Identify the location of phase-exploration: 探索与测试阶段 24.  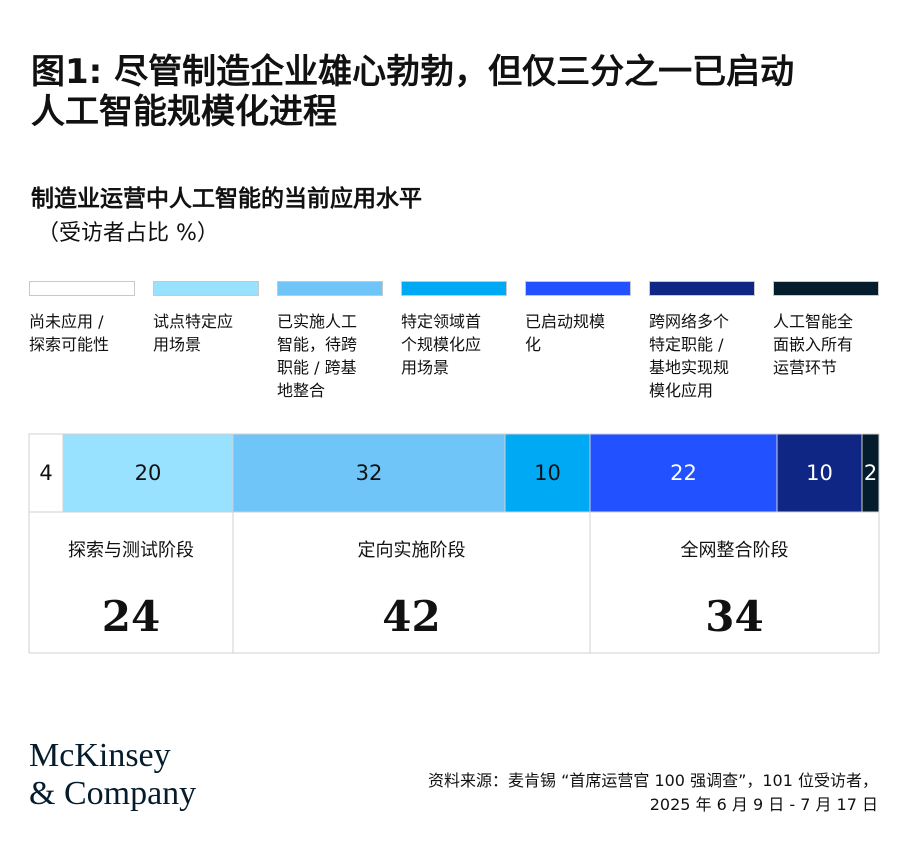
(131, 582).